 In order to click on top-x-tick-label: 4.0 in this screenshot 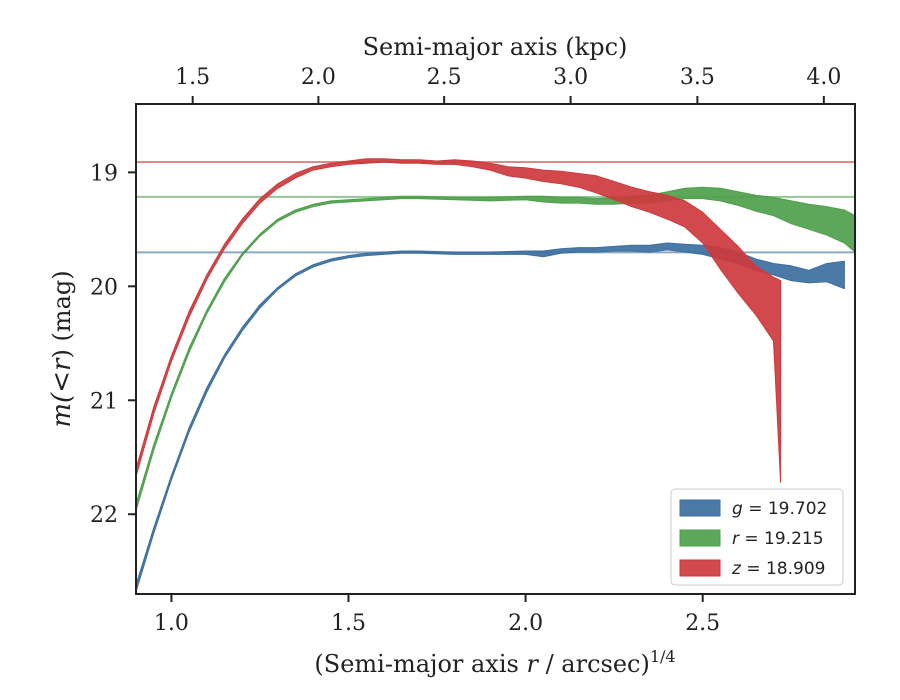, I will do `click(823, 77)`.